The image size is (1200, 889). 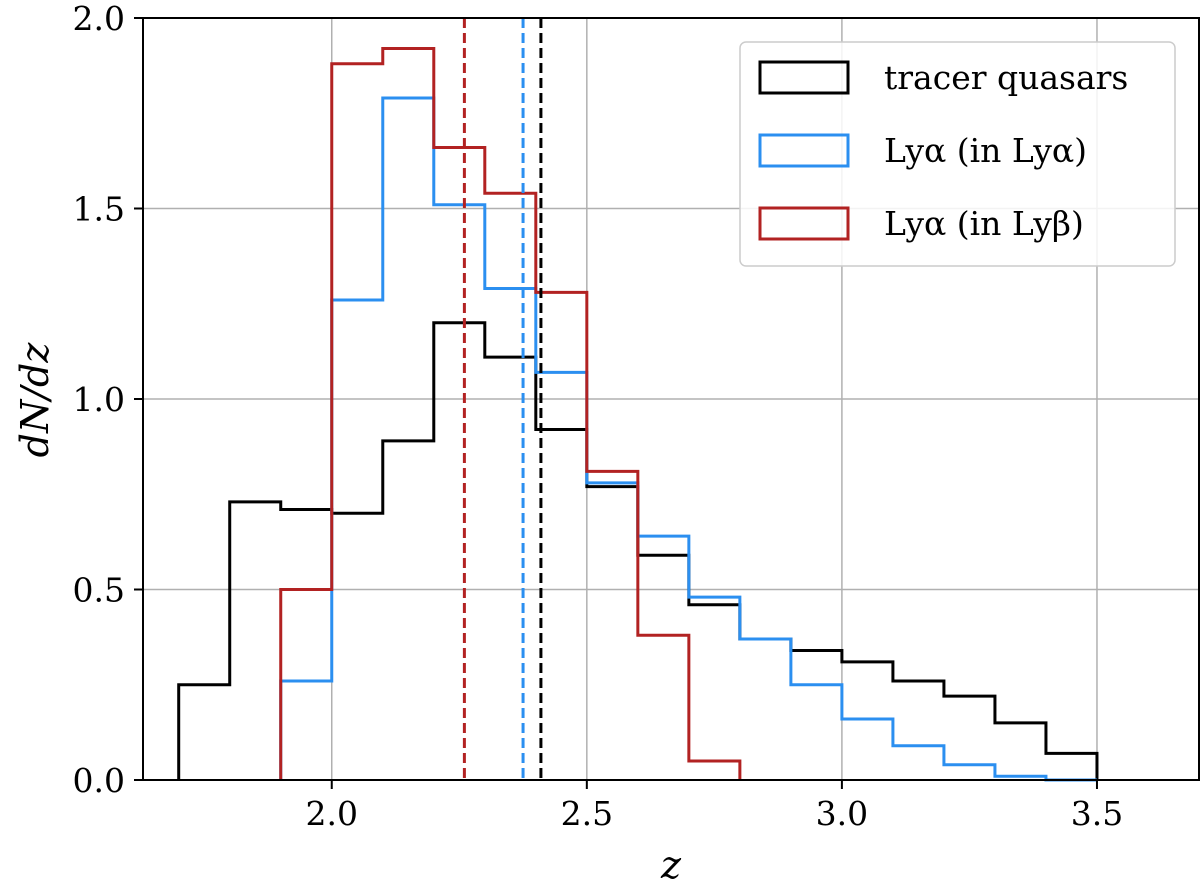 What do you see at coordinates (332, 813) in the screenshot?
I see `x-tick-label: 2.0` at bounding box center [332, 813].